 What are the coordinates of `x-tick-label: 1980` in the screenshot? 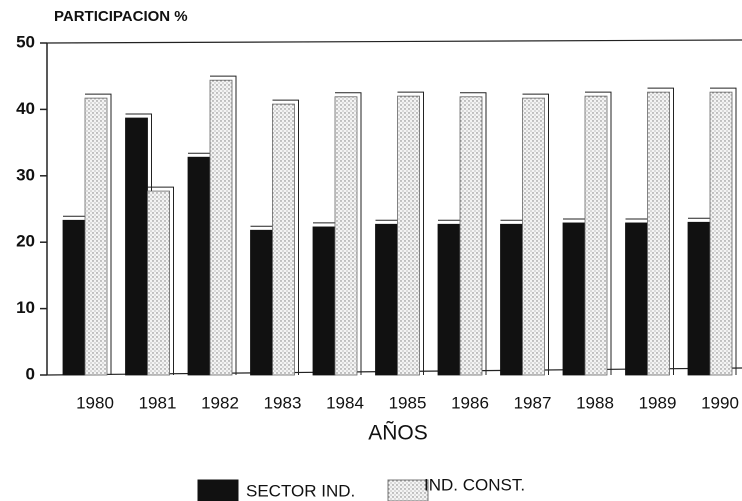 It's located at (95, 402).